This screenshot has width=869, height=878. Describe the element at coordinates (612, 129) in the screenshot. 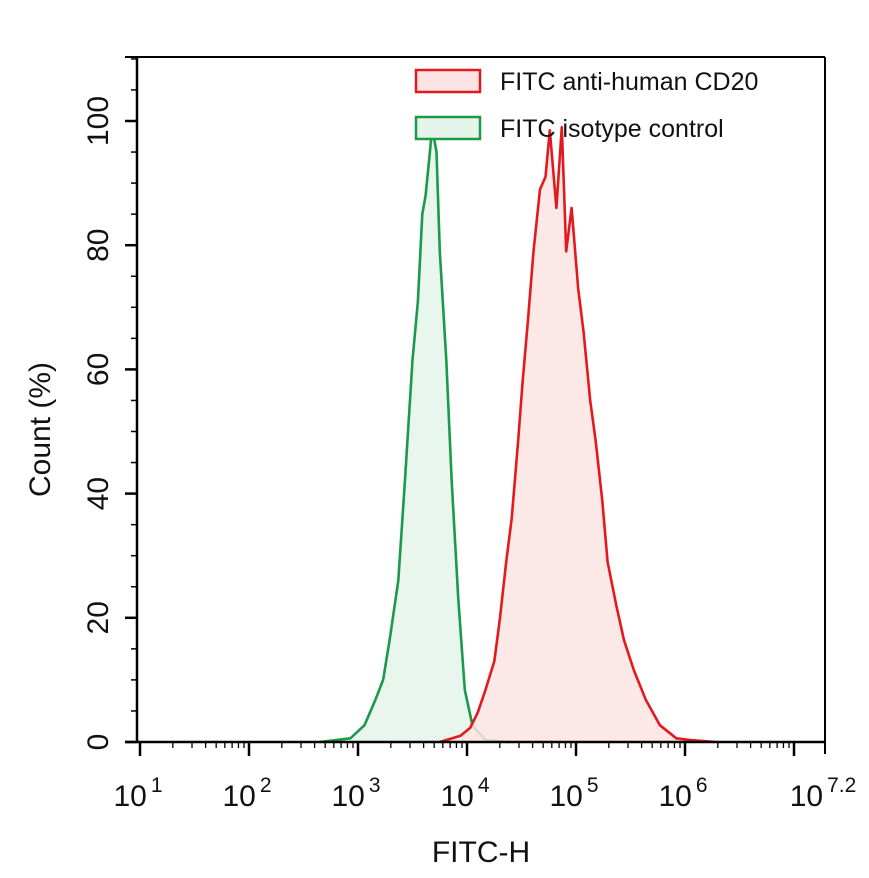

I see `legend-label-isotype: FITC isotype control` at that location.